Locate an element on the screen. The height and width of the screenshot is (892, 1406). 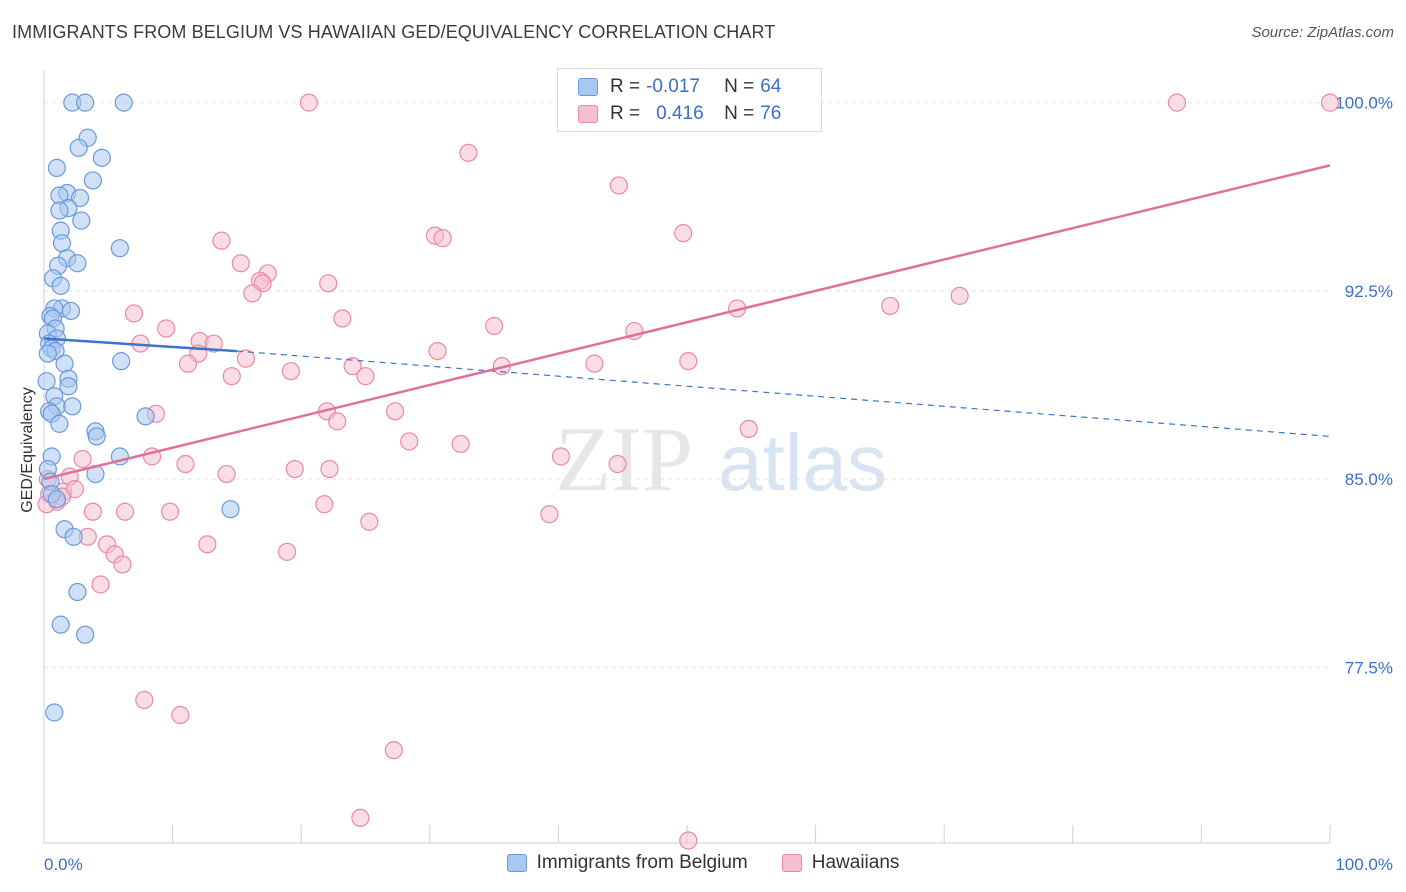
legend-label-hawaiians: Hawaiians is located at coordinates (855, 862).